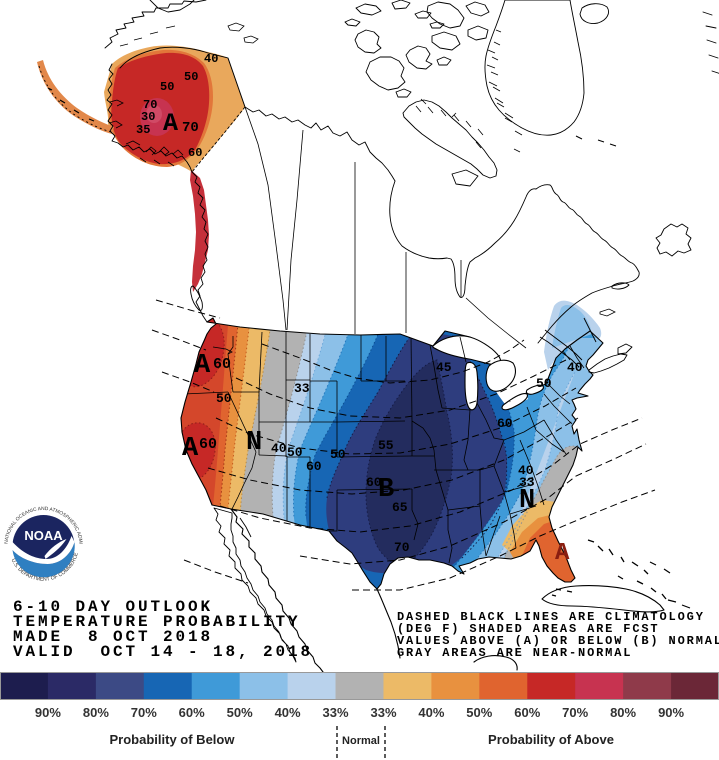 This screenshot has width=719, height=760. I want to click on svg-text: Probability of Below, so click(173, 739).